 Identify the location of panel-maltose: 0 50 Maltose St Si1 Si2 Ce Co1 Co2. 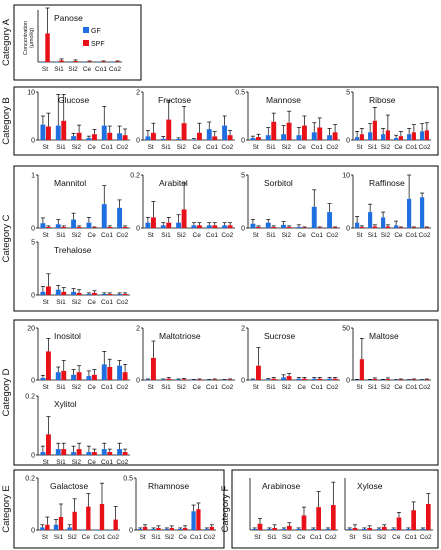
(386, 358).